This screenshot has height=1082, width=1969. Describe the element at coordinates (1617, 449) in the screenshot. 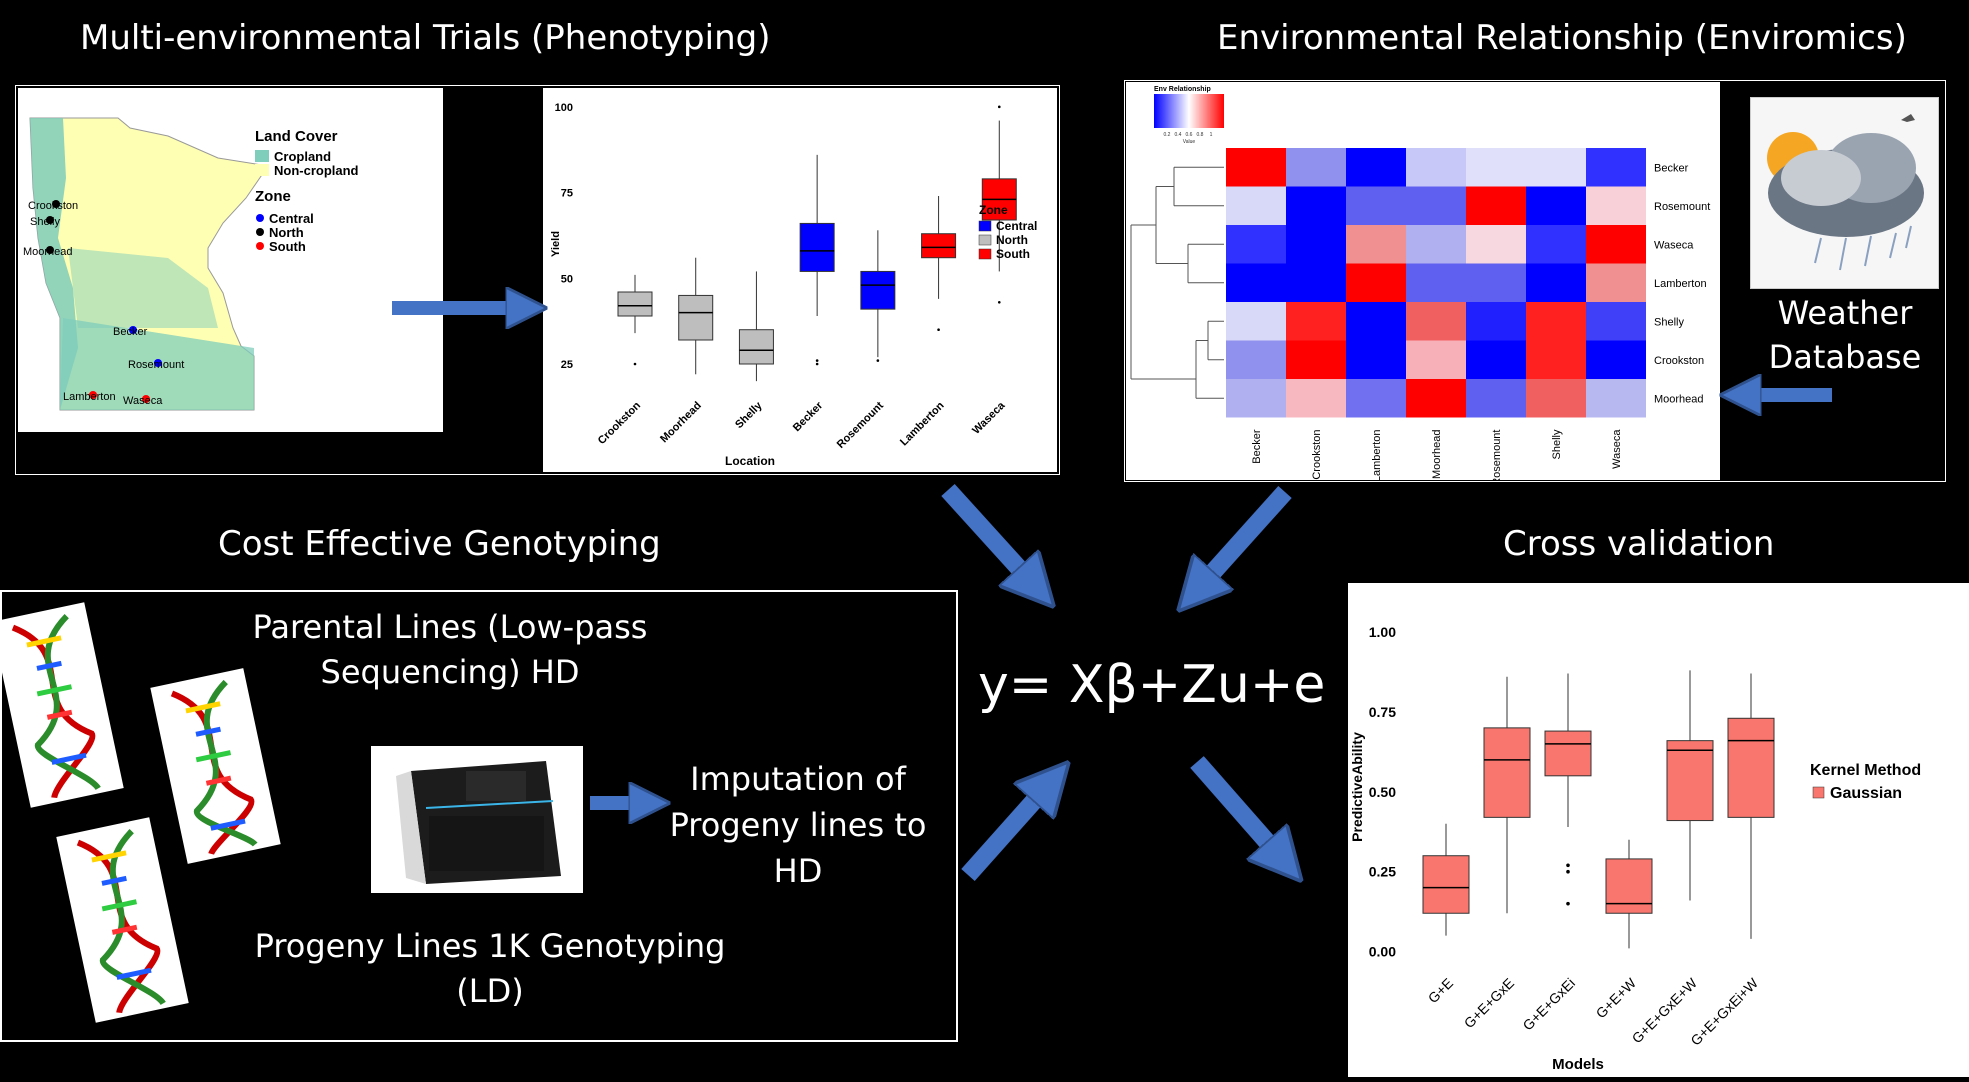

I see `heatmap-col-label: Waseca` at that location.